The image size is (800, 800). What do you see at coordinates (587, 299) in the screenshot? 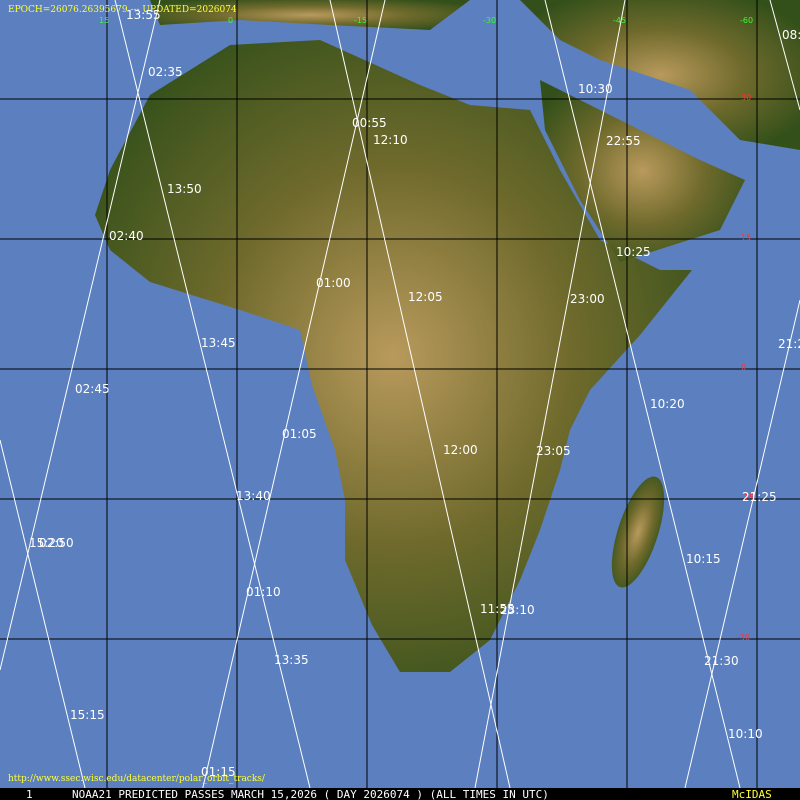
I see `pass-time: 23:00` at bounding box center [587, 299].